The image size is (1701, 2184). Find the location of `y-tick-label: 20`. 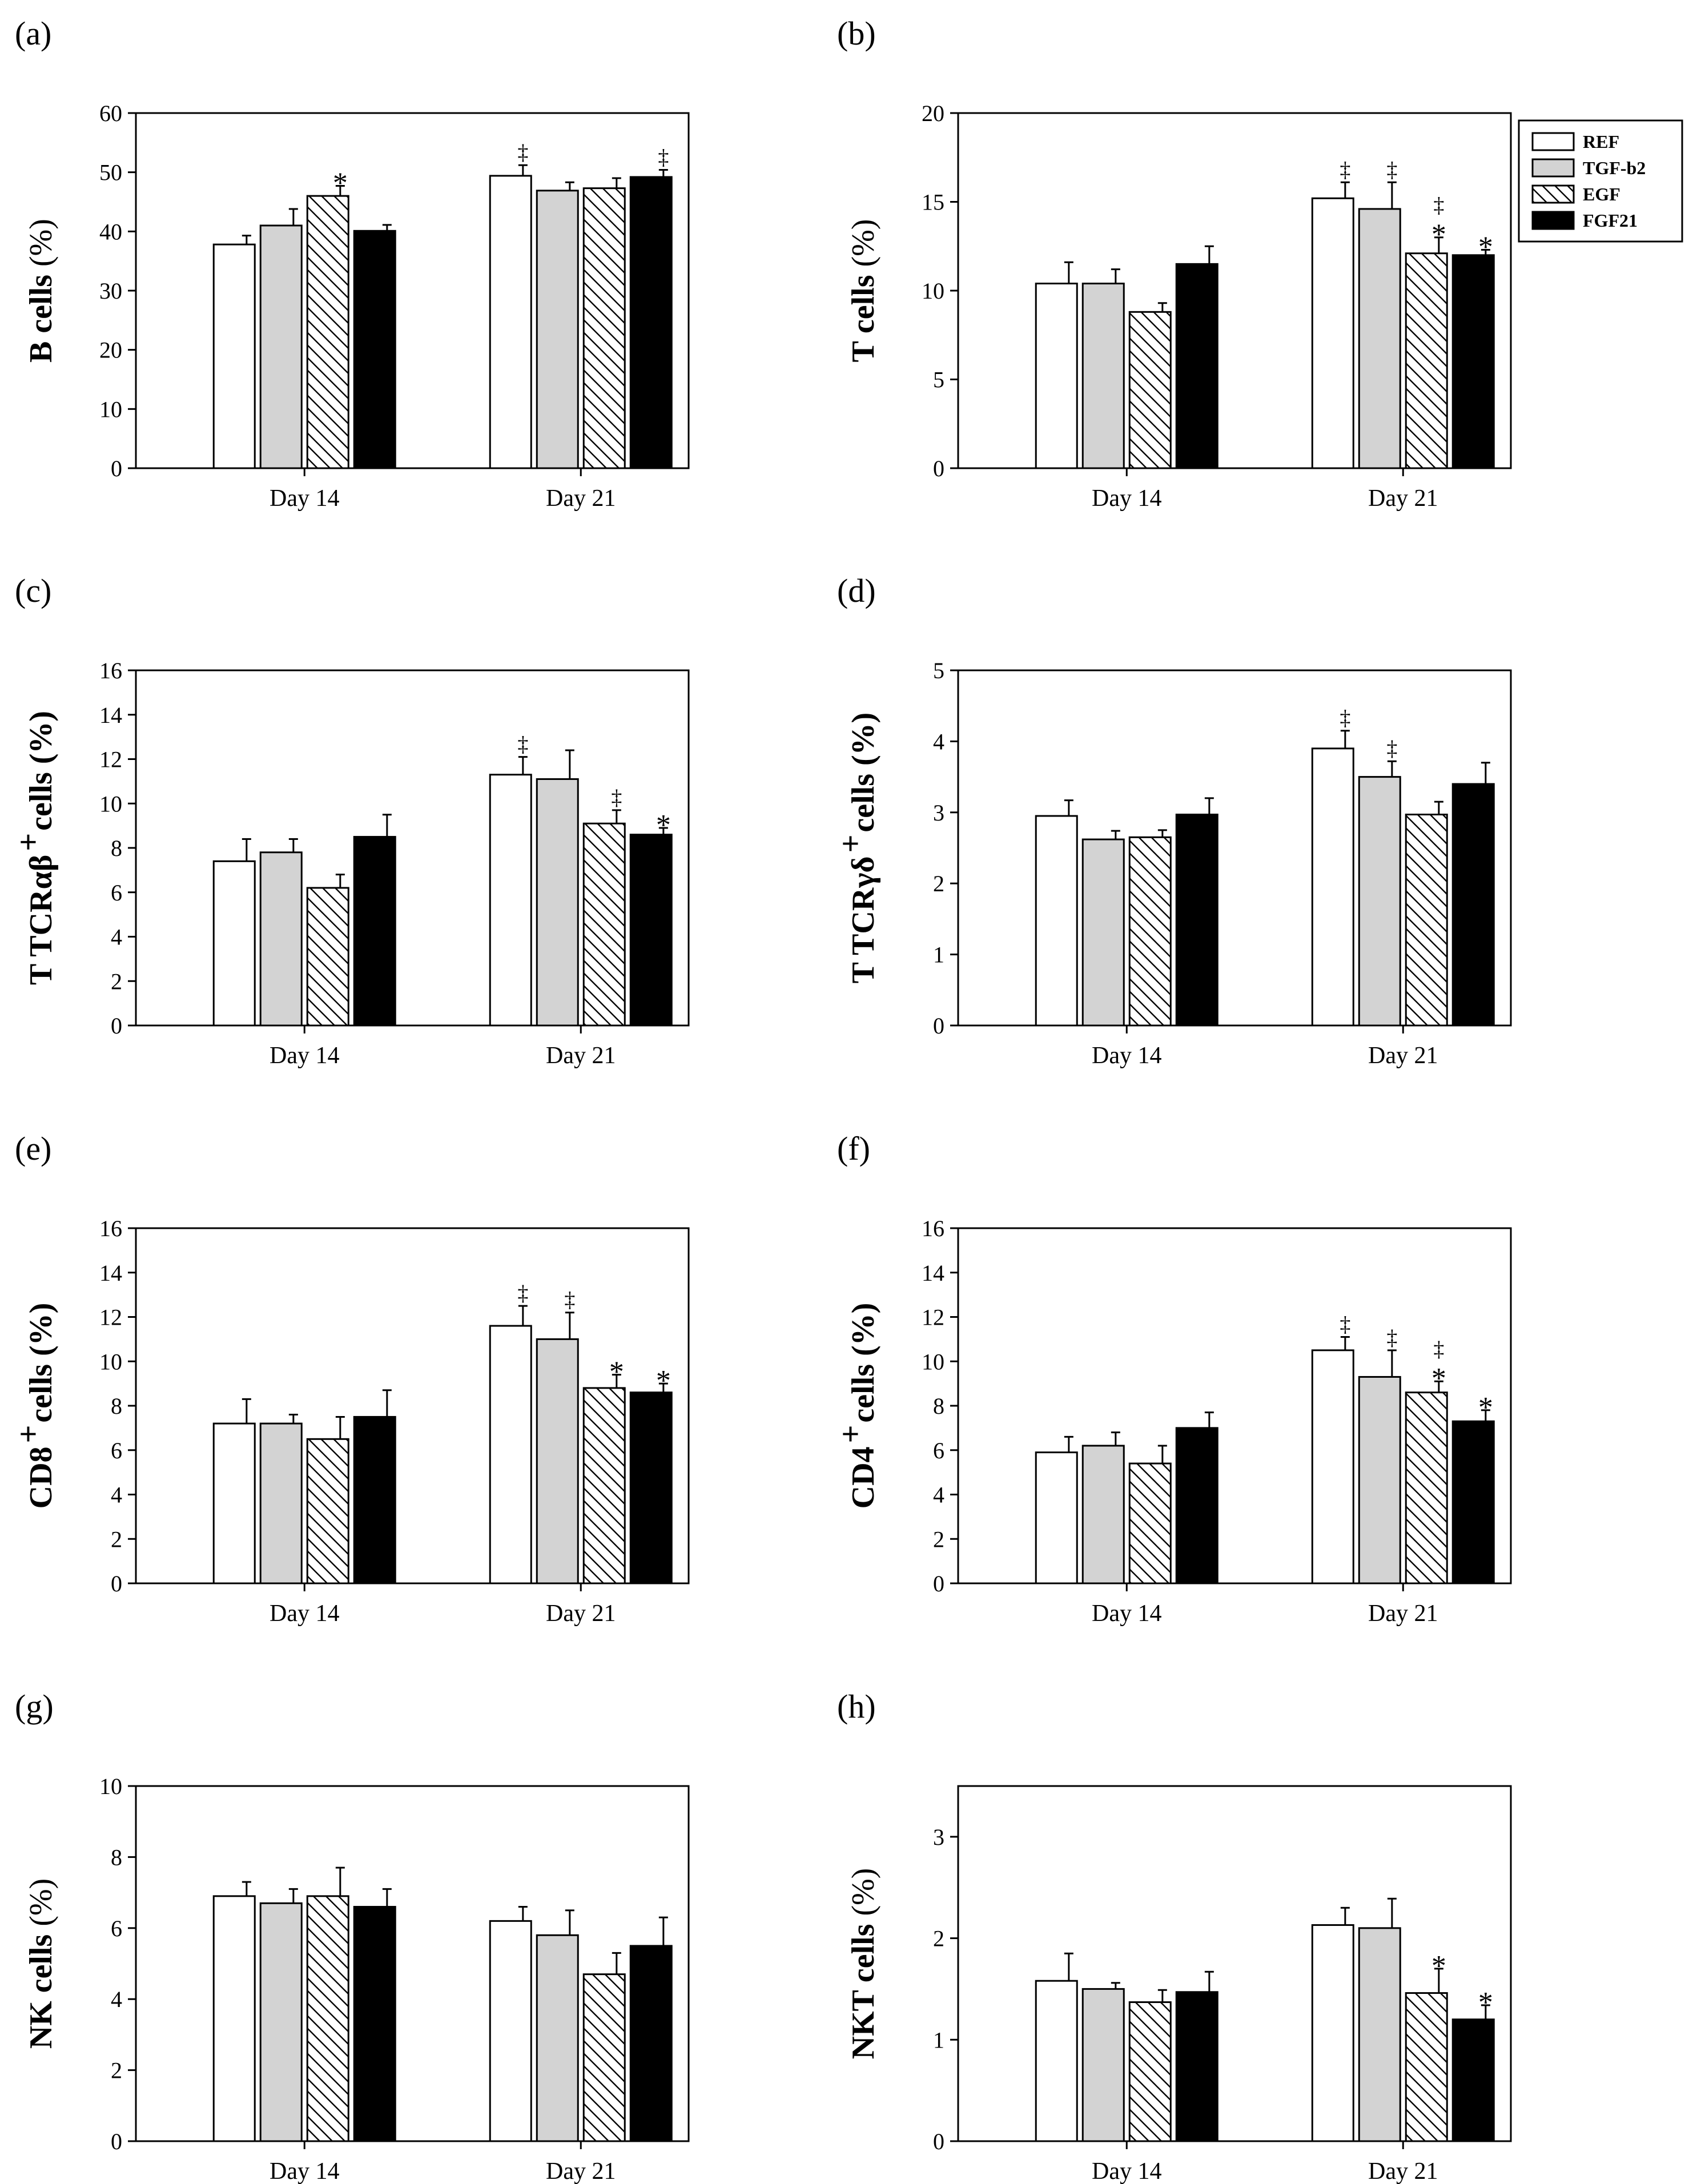

y-tick-label: 20 is located at coordinates (933, 113).